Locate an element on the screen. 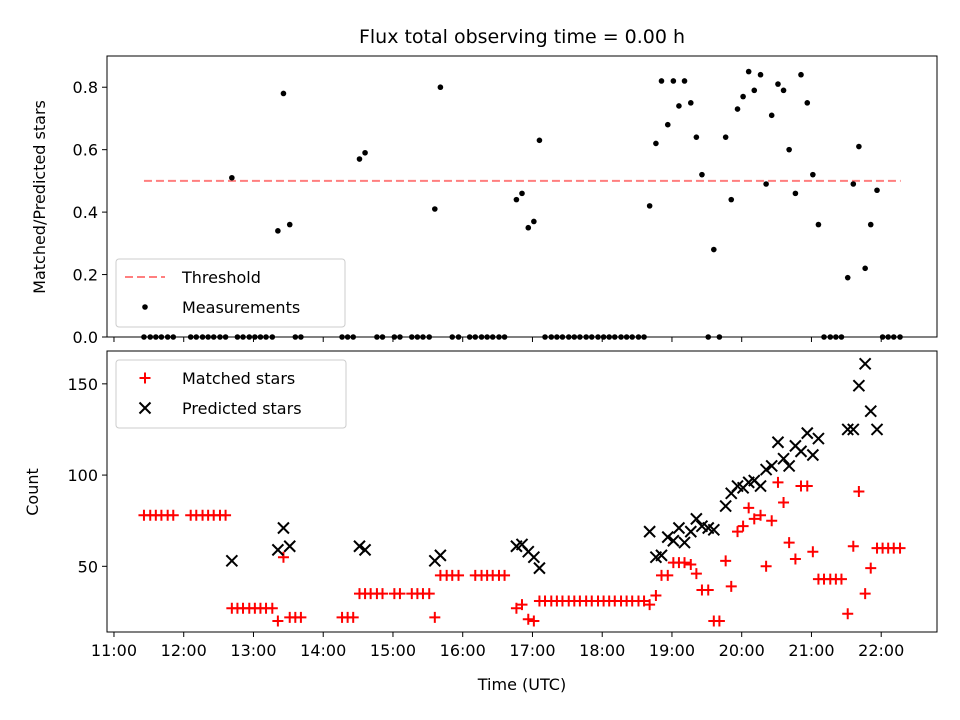  bottom-y-tick-label: 50 is located at coordinates (88, 566).